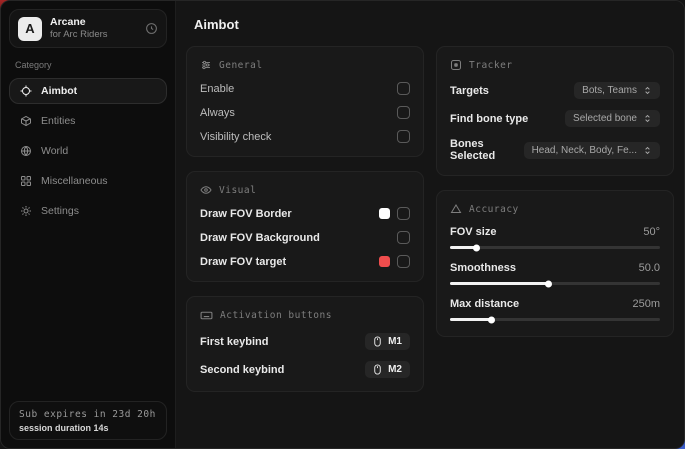 This screenshot has width=685, height=449. What do you see at coordinates (64, 428) in the screenshot?
I see `session-duration-text: session duration 14s` at bounding box center [64, 428].